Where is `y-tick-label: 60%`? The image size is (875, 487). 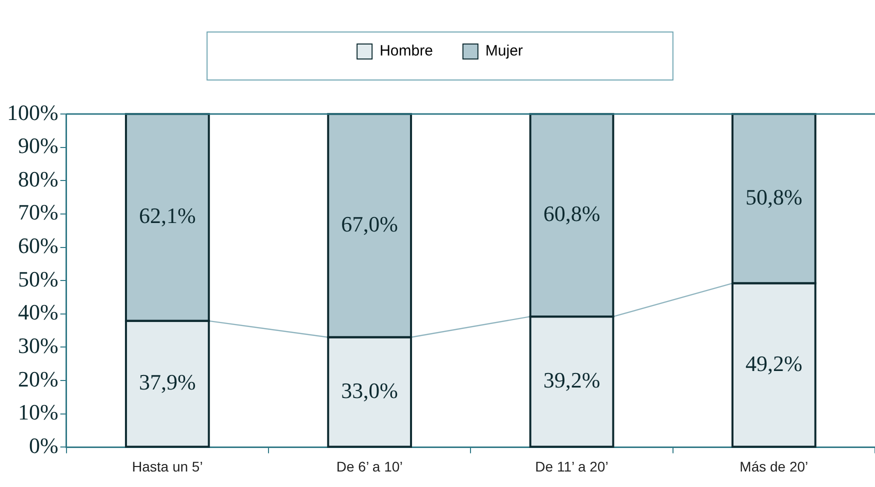 y-tick-label: 60% is located at coordinates (38, 245).